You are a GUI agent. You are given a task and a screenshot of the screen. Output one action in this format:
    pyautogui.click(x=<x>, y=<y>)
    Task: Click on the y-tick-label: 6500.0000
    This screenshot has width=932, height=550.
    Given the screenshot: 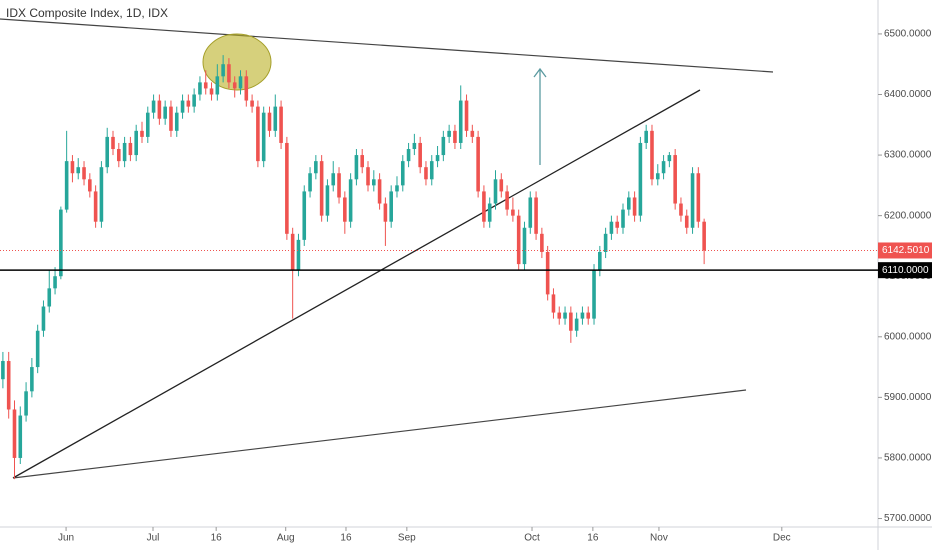 What is the action you would take?
    pyautogui.click(x=908, y=34)
    